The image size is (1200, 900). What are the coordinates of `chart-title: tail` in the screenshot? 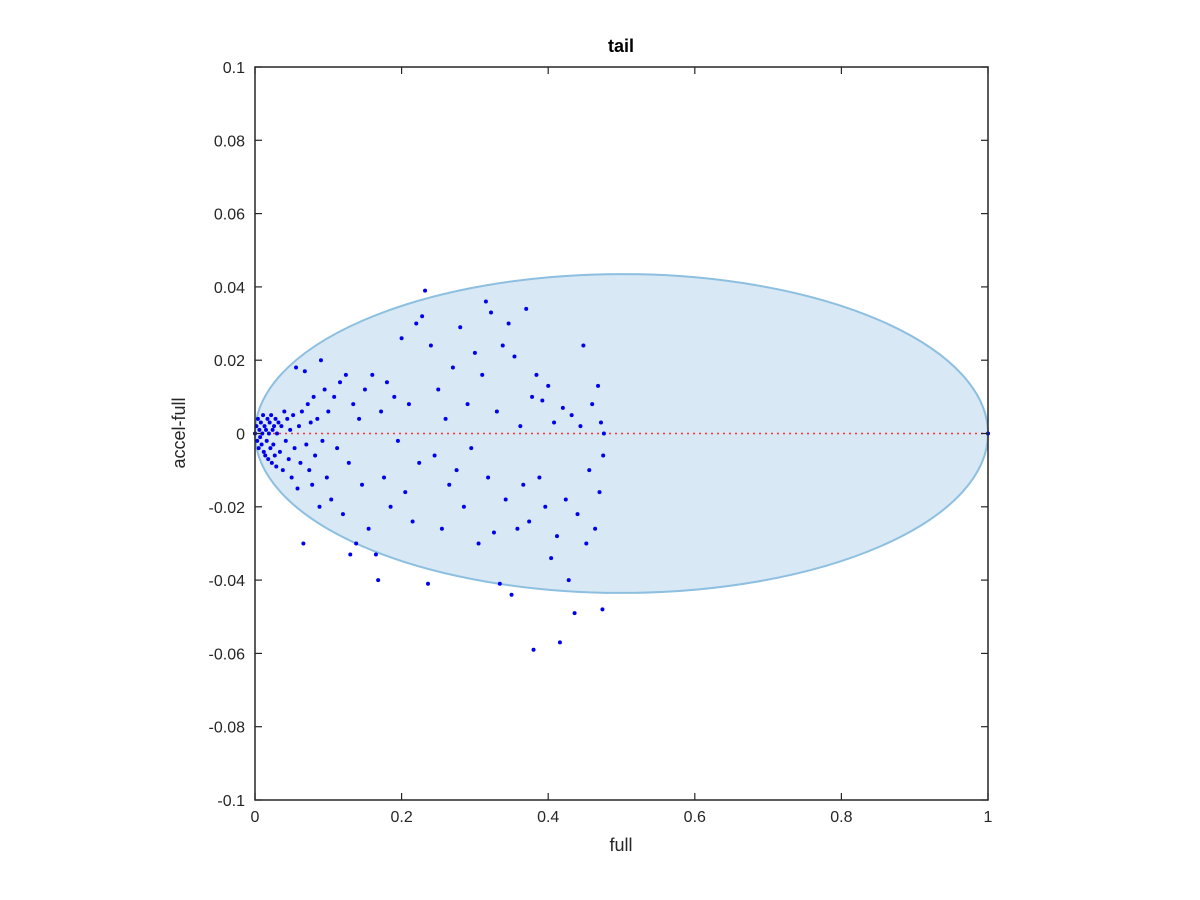 It's located at (621, 46).